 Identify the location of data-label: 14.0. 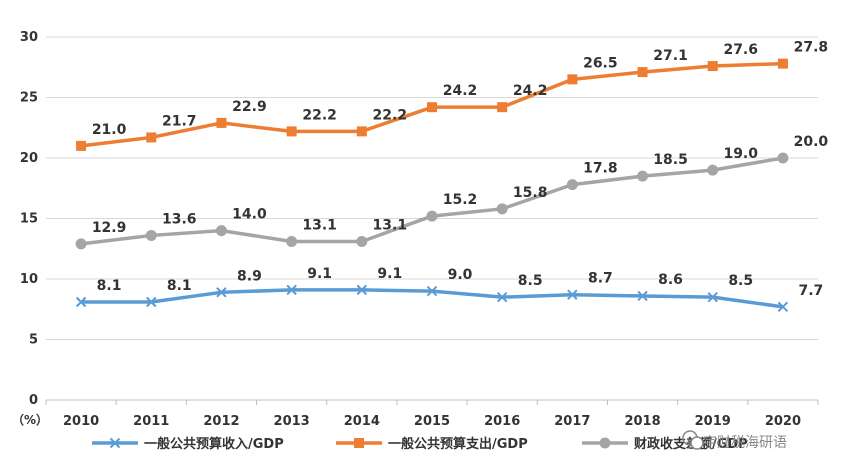
(249, 215).